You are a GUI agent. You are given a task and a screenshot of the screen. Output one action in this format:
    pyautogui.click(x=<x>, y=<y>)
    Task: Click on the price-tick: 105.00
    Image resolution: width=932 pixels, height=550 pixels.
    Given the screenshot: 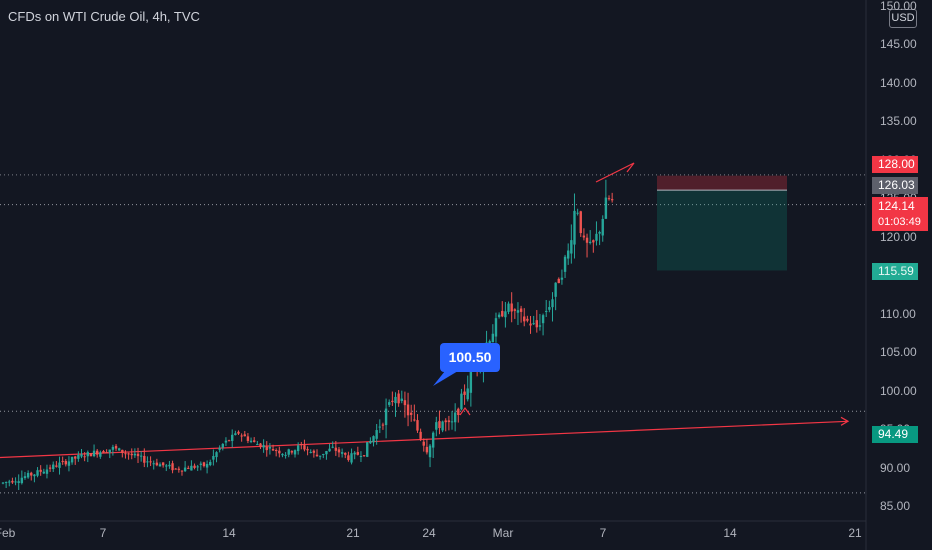 What is the action you would take?
    pyautogui.click(x=898, y=352)
    